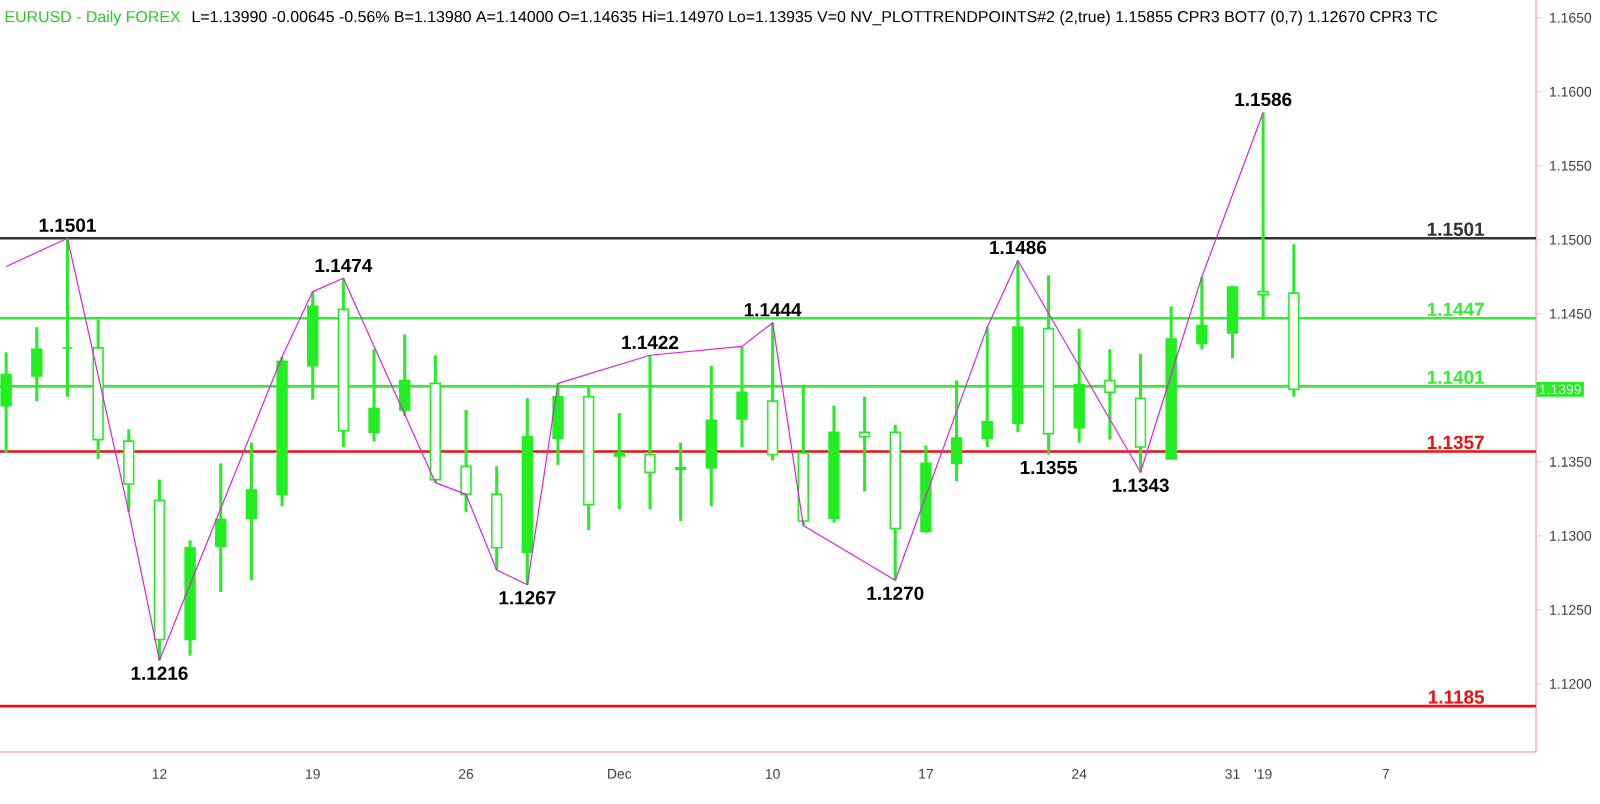  What do you see at coordinates (650, 342) in the screenshot?
I see `annotation: 1.1422` at bounding box center [650, 342].